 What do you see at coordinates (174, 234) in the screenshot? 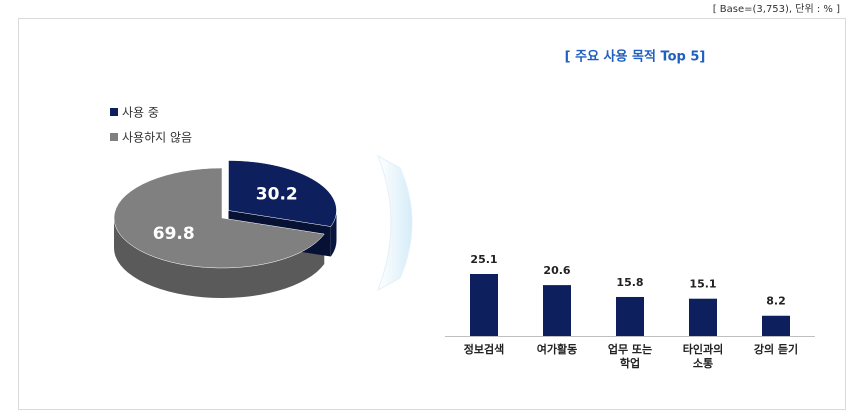
I see `pie-value-label: 69.8` at bounding box center [174, 234].